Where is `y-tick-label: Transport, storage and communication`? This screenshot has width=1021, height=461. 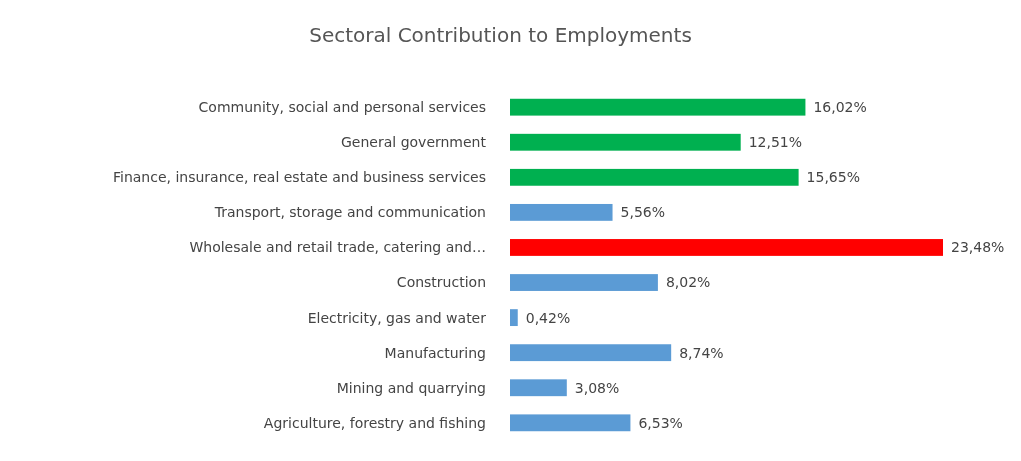
y-tick-label: Transport, storage and communication is located at coordinates (349, 212).